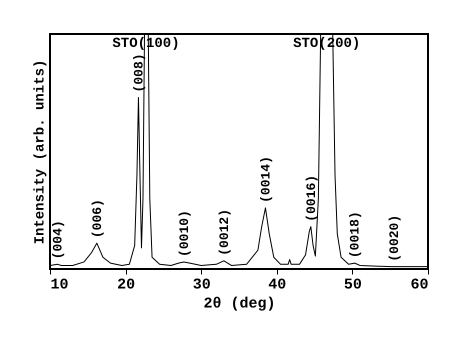 The width and height of the screenshot is (474, 346). What do you see at coordinates (58, 240) in the screenshot?
I see `annotation: (004)` at bounding box center [58, 240].